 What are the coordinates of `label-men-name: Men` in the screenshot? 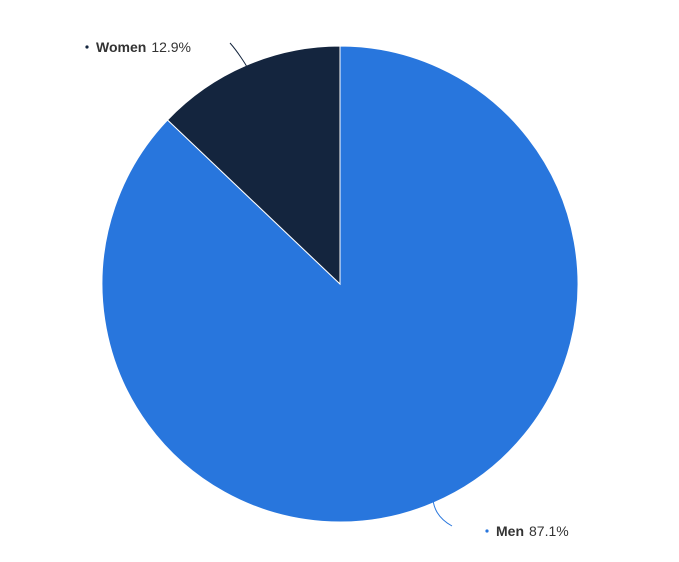 It's located at (510, 531).